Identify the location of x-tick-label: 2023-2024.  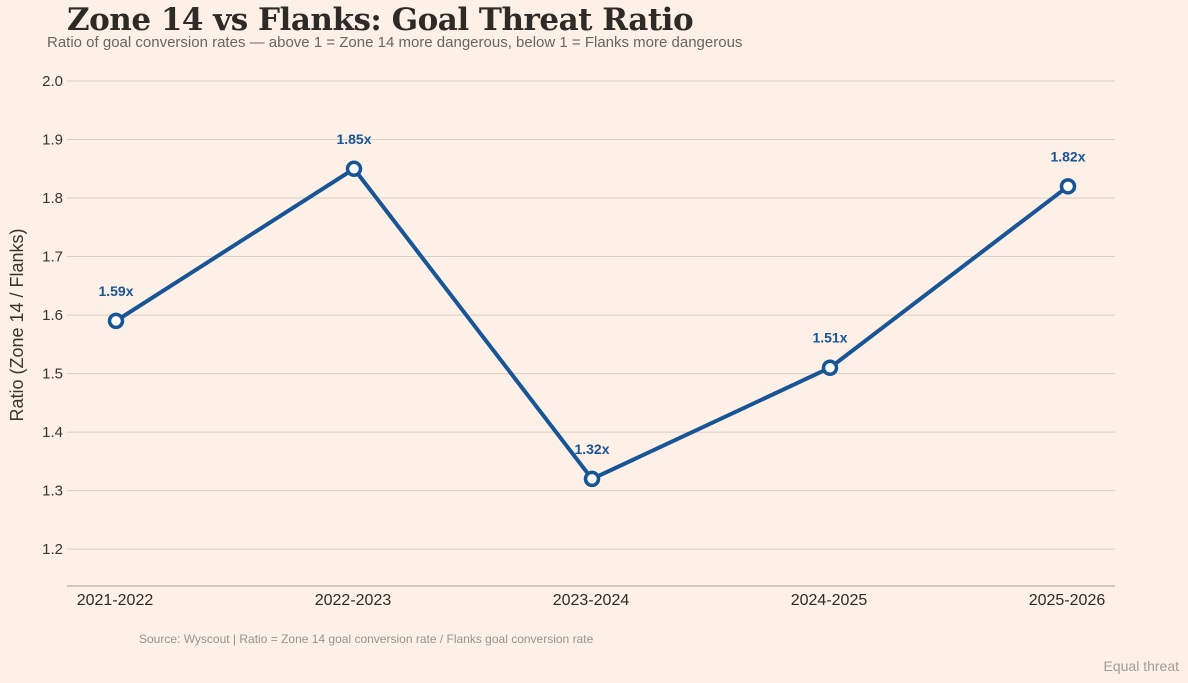
(591, 600).